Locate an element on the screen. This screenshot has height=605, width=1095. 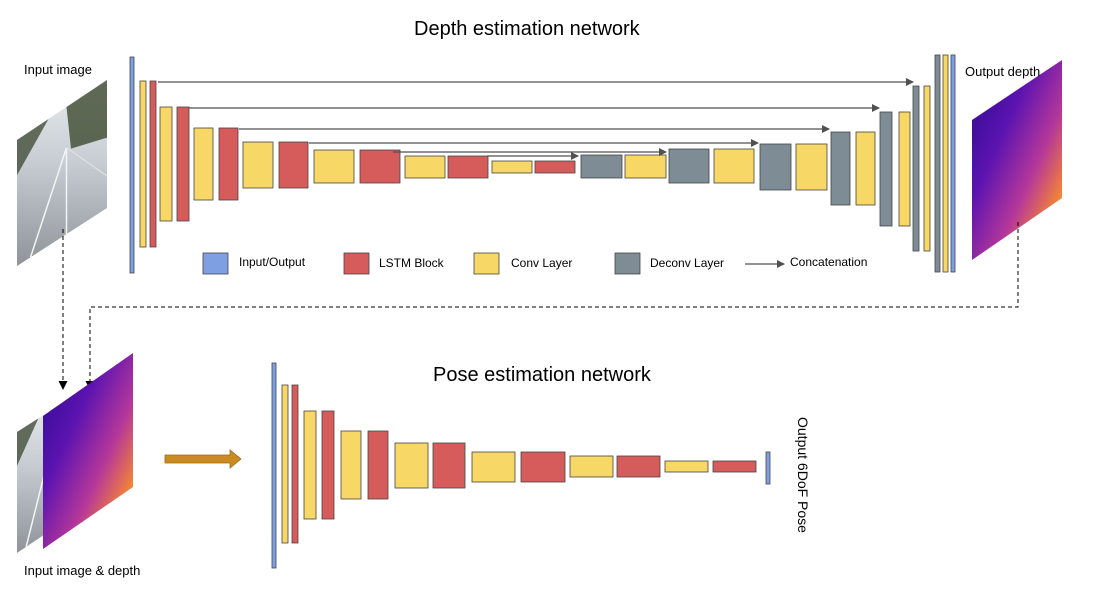
legend-label-conv: Conv Layer is located at coordinates (542, 263).